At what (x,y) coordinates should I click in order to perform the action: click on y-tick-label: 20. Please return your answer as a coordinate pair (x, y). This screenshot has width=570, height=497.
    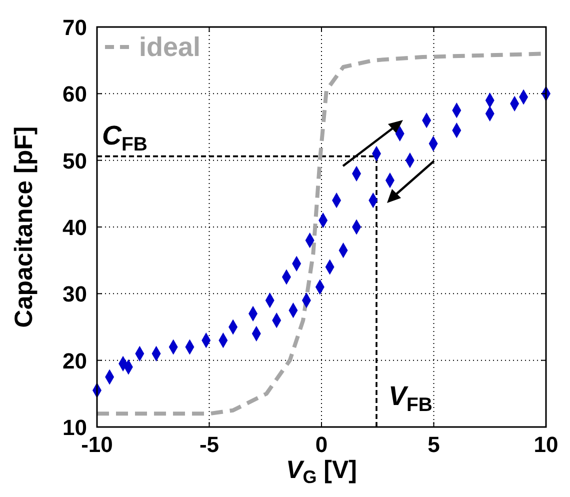
    Looking at the image, I should click on (74, 361).